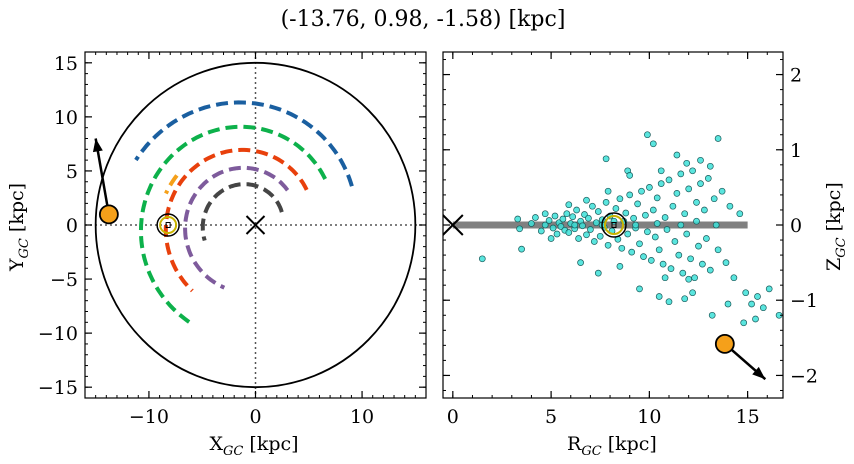 Image resolution: width=854 pixels, height=464 pixels. Describe the element at coordinates (551, 417) in the screenshot. I see `x-tick-label: 5` at that location.